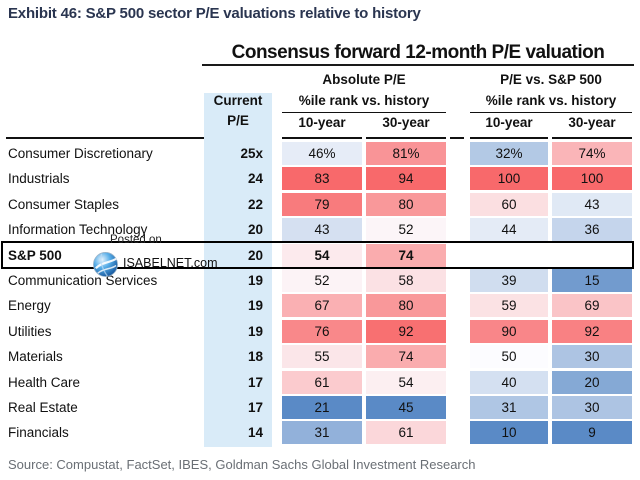  I want to click on table-row: Industrials 24 83 94 100 100, so click(319, 179).